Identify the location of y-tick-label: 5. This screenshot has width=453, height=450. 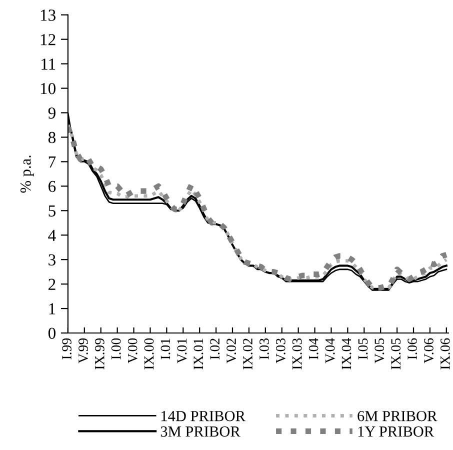
(52, 211).